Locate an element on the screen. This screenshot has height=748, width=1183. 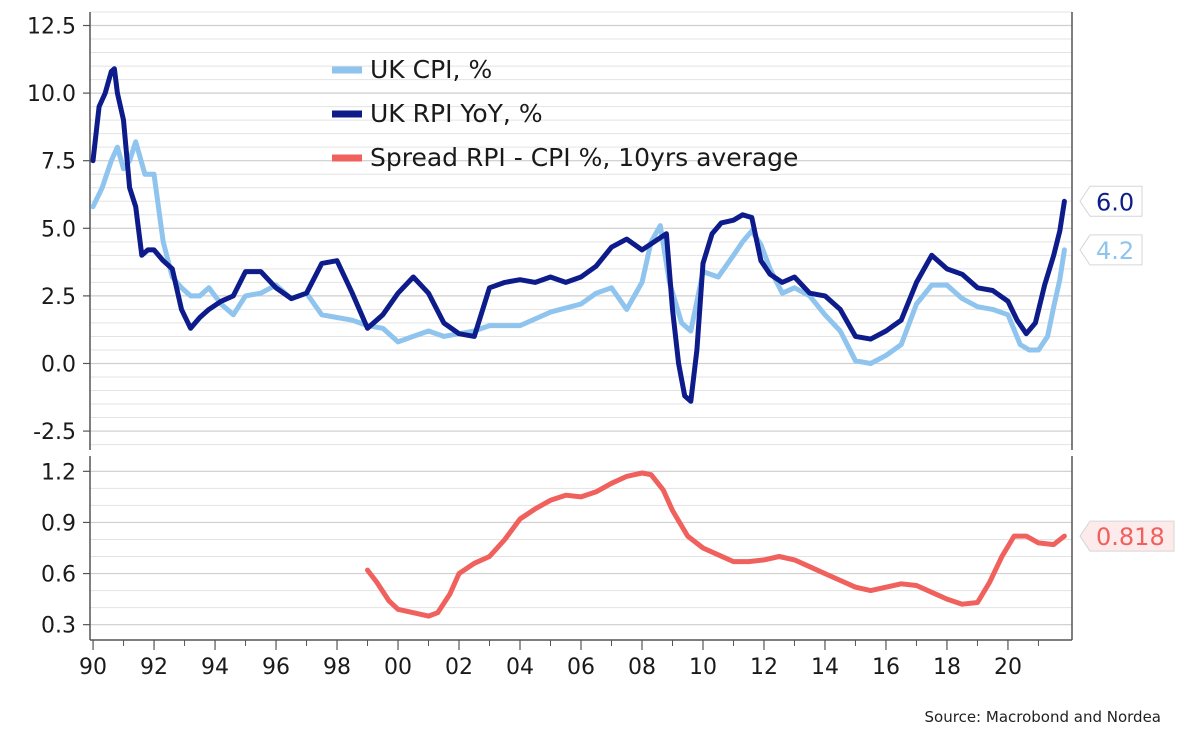
end-label: 6.0 is located at coordinates (1115, 202).